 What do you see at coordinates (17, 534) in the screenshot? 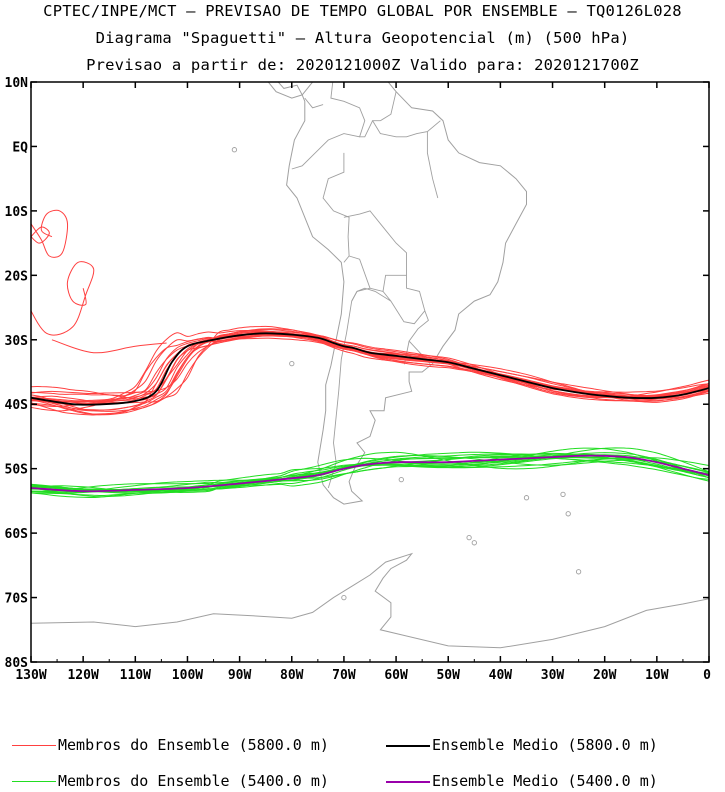
I see `lat-tick-label: 60S` at bounding box center [17, 534].